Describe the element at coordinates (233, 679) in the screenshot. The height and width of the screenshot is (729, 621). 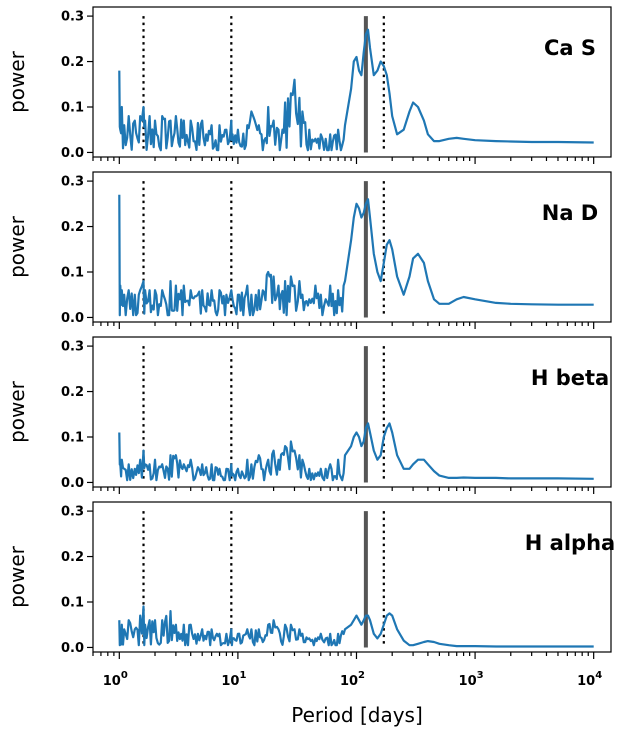
I see `x-tick-label: 10¹` at that location.